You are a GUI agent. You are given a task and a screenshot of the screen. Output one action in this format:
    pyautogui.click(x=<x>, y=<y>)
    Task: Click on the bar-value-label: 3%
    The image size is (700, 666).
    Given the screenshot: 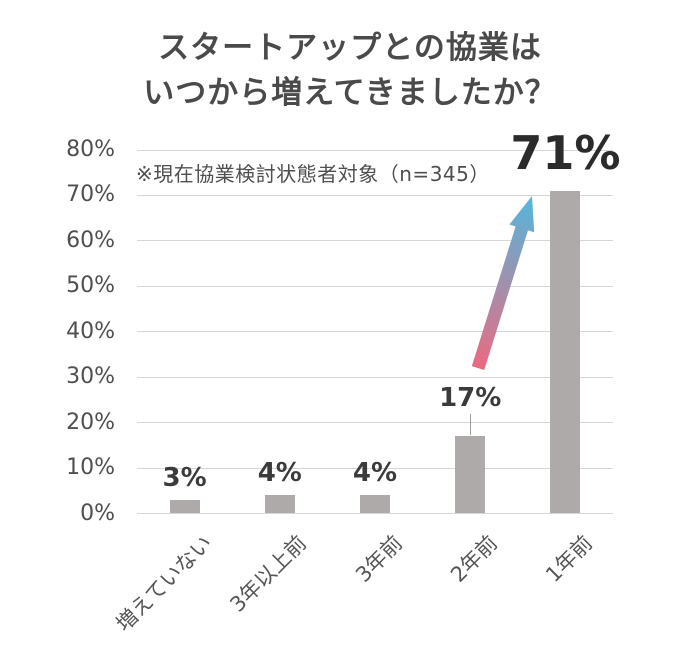 What is the action you would take?
    pyautogui.click(x=184, y=477)
    